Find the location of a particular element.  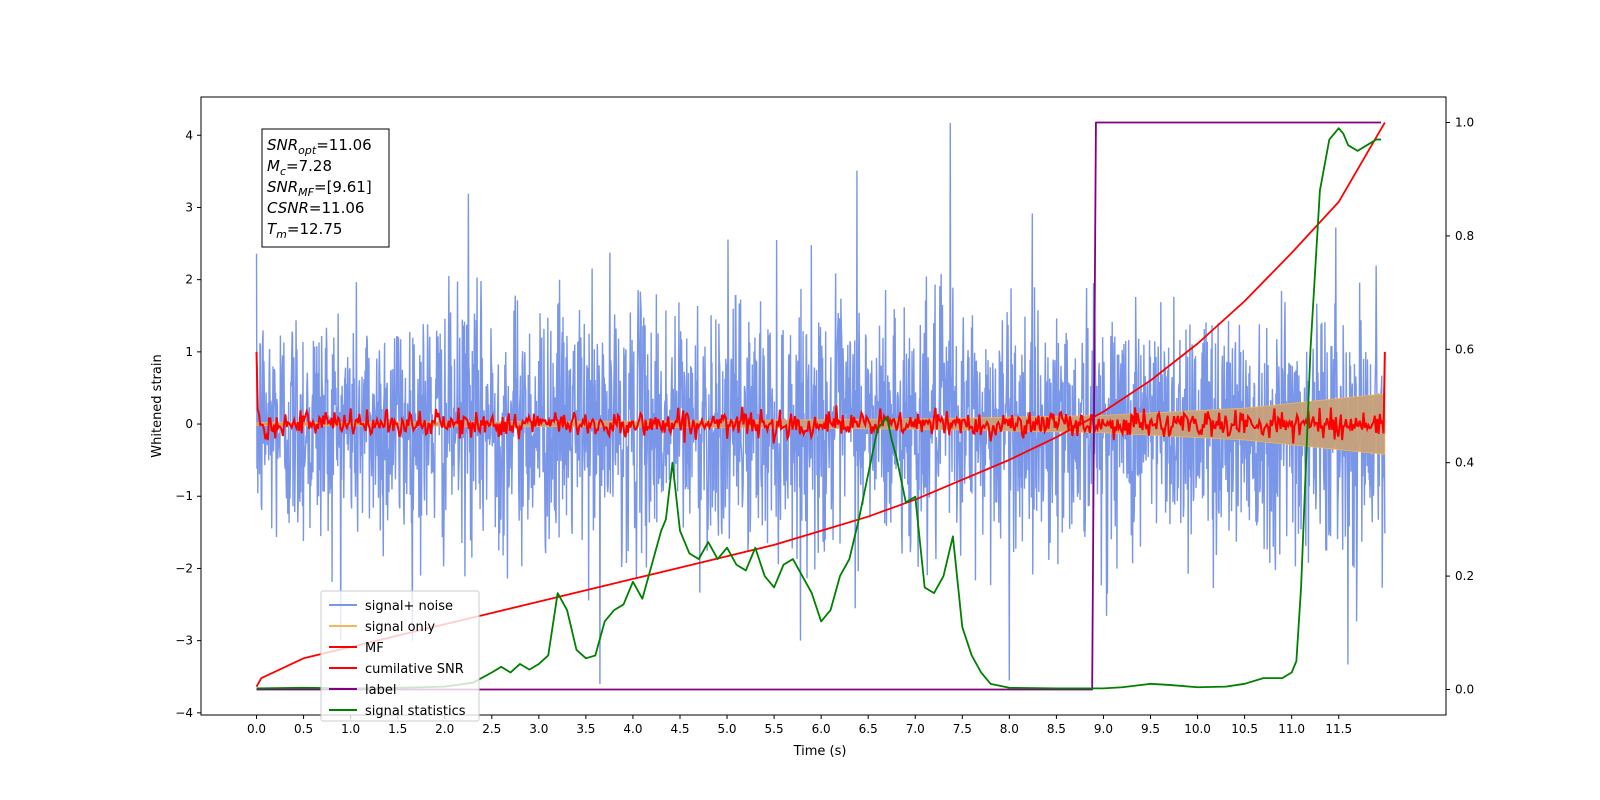

x-tick-label: 7.0 is located at coordinates (915, 729).